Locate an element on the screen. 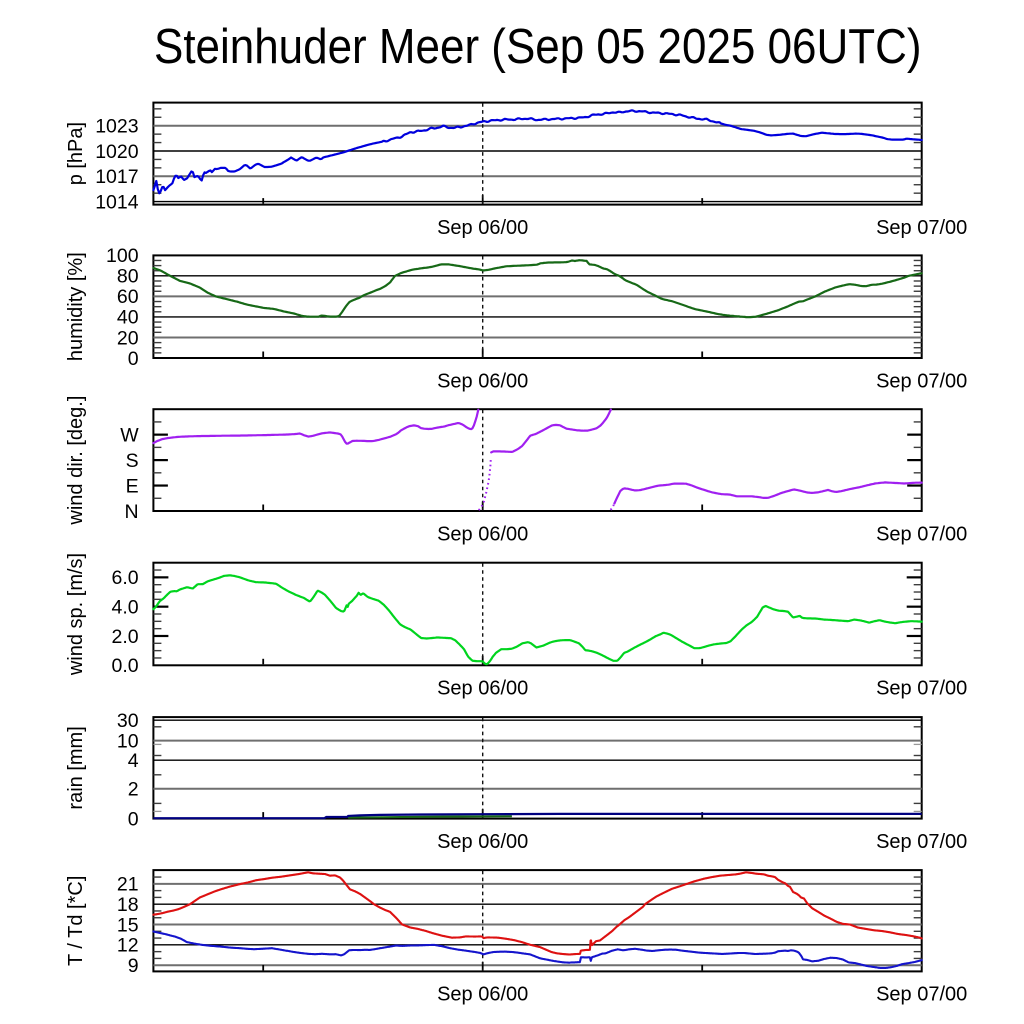  svg-text: 4 is located at coordinates (133, 761).